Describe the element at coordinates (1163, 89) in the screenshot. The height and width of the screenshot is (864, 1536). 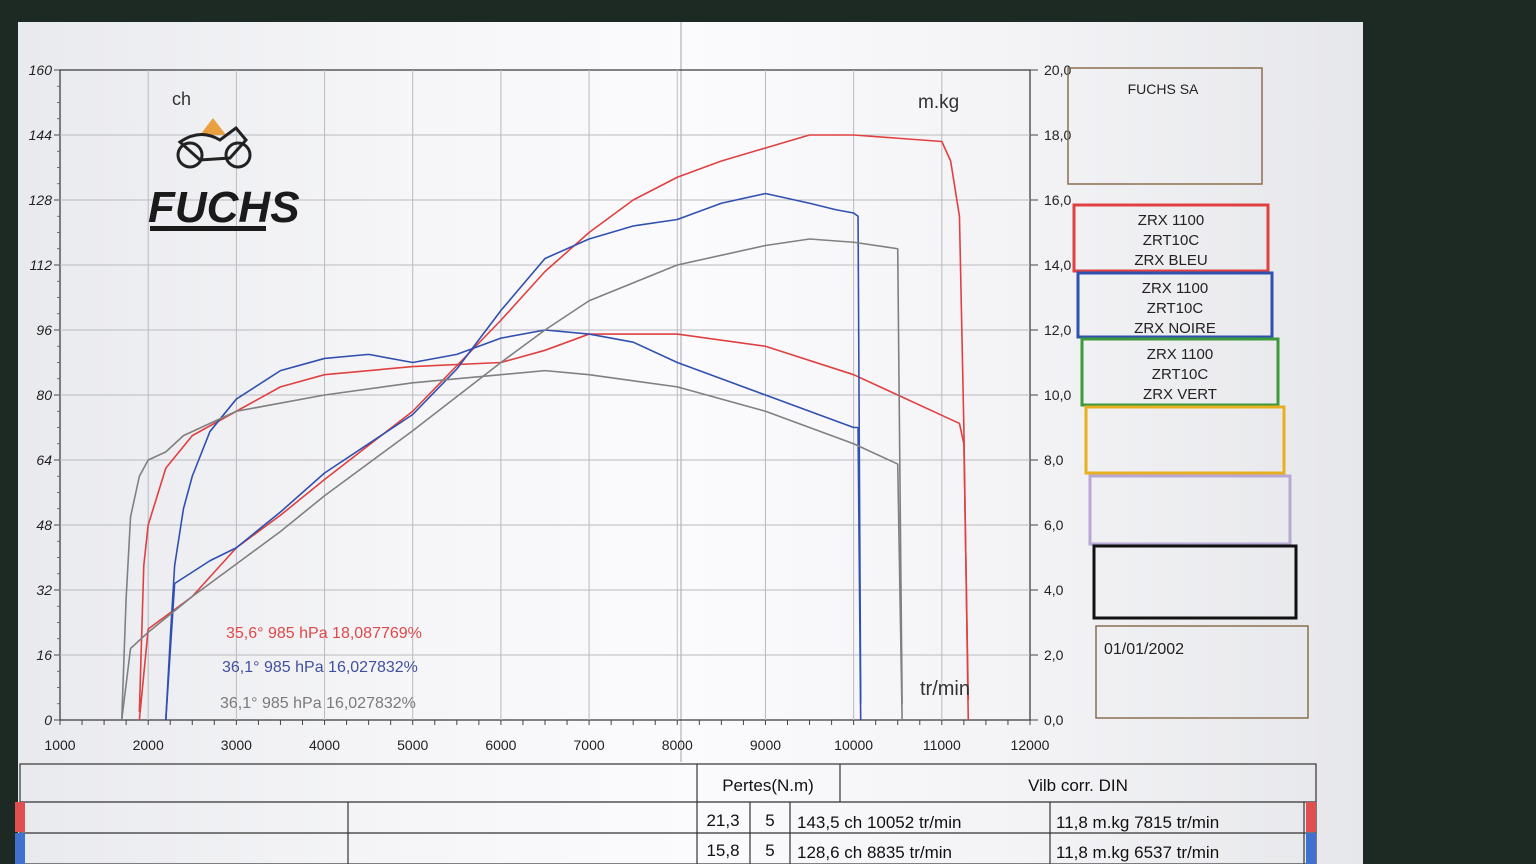
I see `company-name: FUCHS SA` at that location.